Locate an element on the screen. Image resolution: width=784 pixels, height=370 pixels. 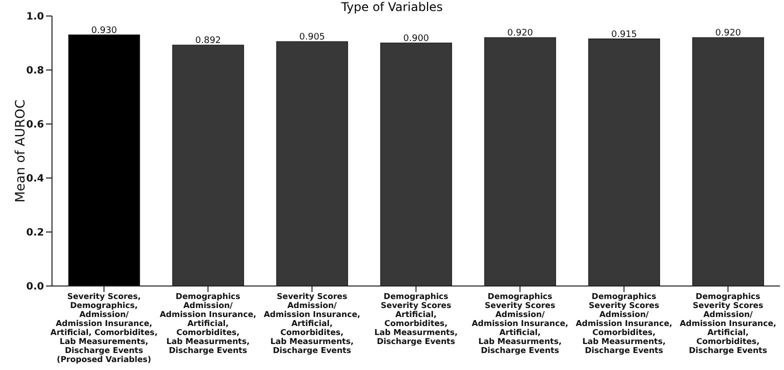
x-tick-label: Severity Scores Admission/ Admission Insurance, Artificial, Comorbidites, Lab Measurments, Discharge Events is located at coordinates (312, 323).